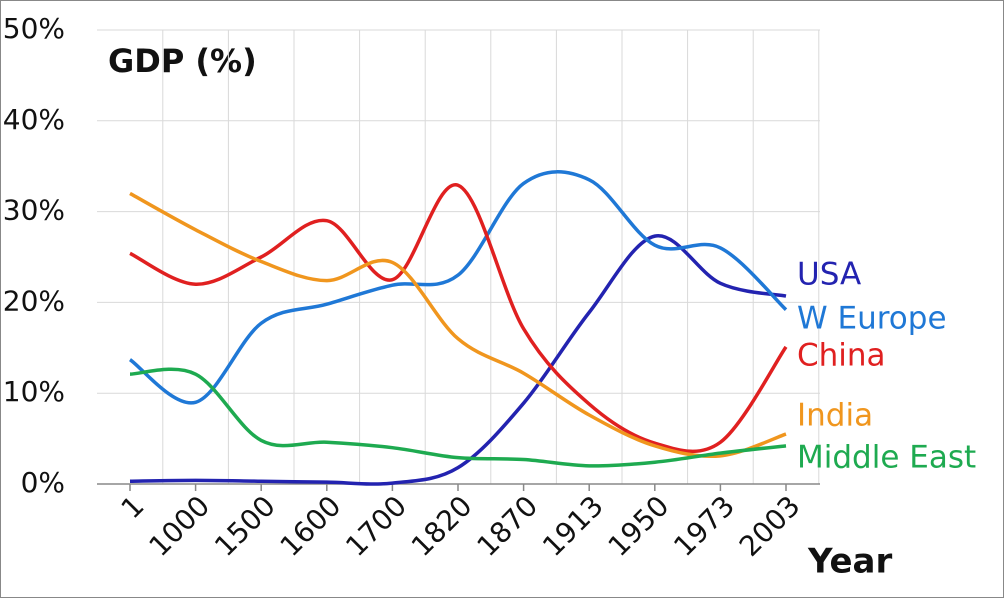  Describe the element at coordinates (34, 210) in the screenshot. I see `y-tick-label: 30%` at that location.